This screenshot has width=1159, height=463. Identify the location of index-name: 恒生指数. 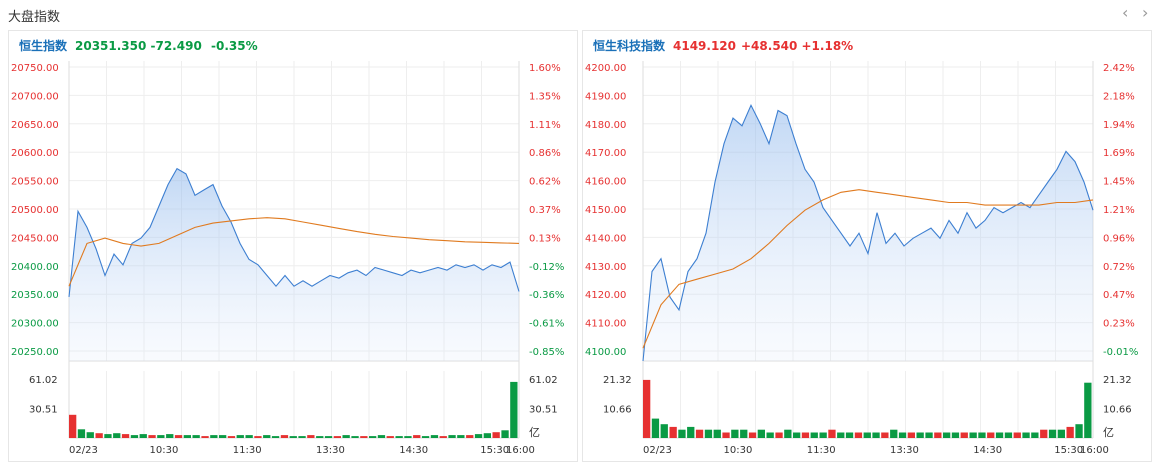
(43, 45).